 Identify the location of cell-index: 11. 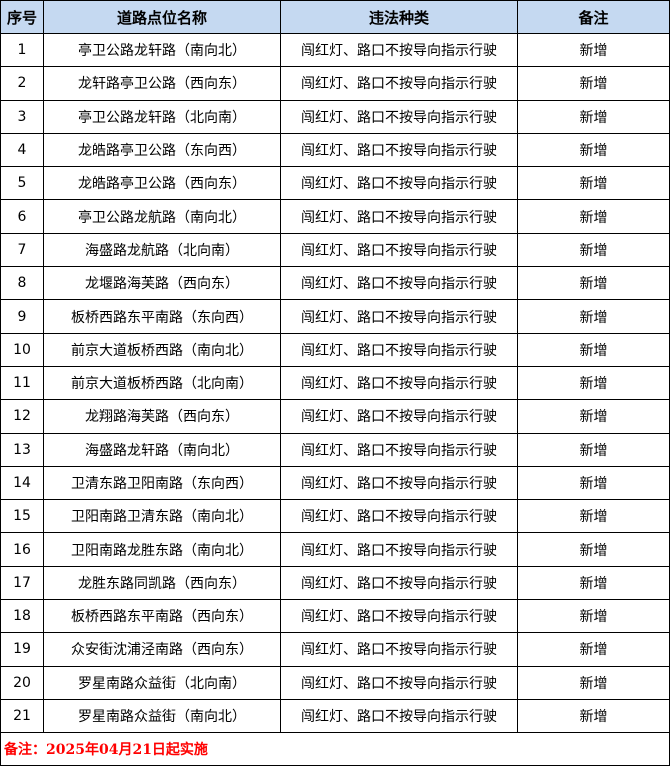
(22, 383).